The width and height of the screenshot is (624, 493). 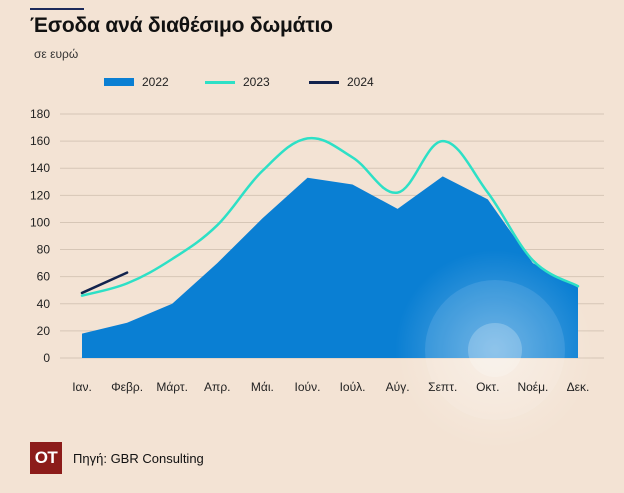 What do you see at coordinates (40, 141) in the screenshot?
I see `y-tick-label: 160` at bounding box center [40, 141].